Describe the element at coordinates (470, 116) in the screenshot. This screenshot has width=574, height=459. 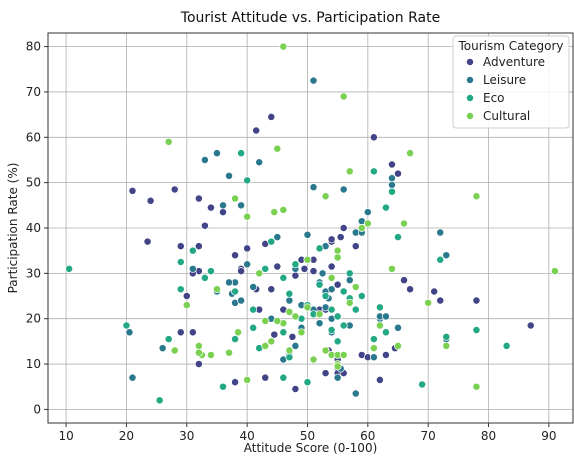
I see `legend-marker-cultural` at that location.